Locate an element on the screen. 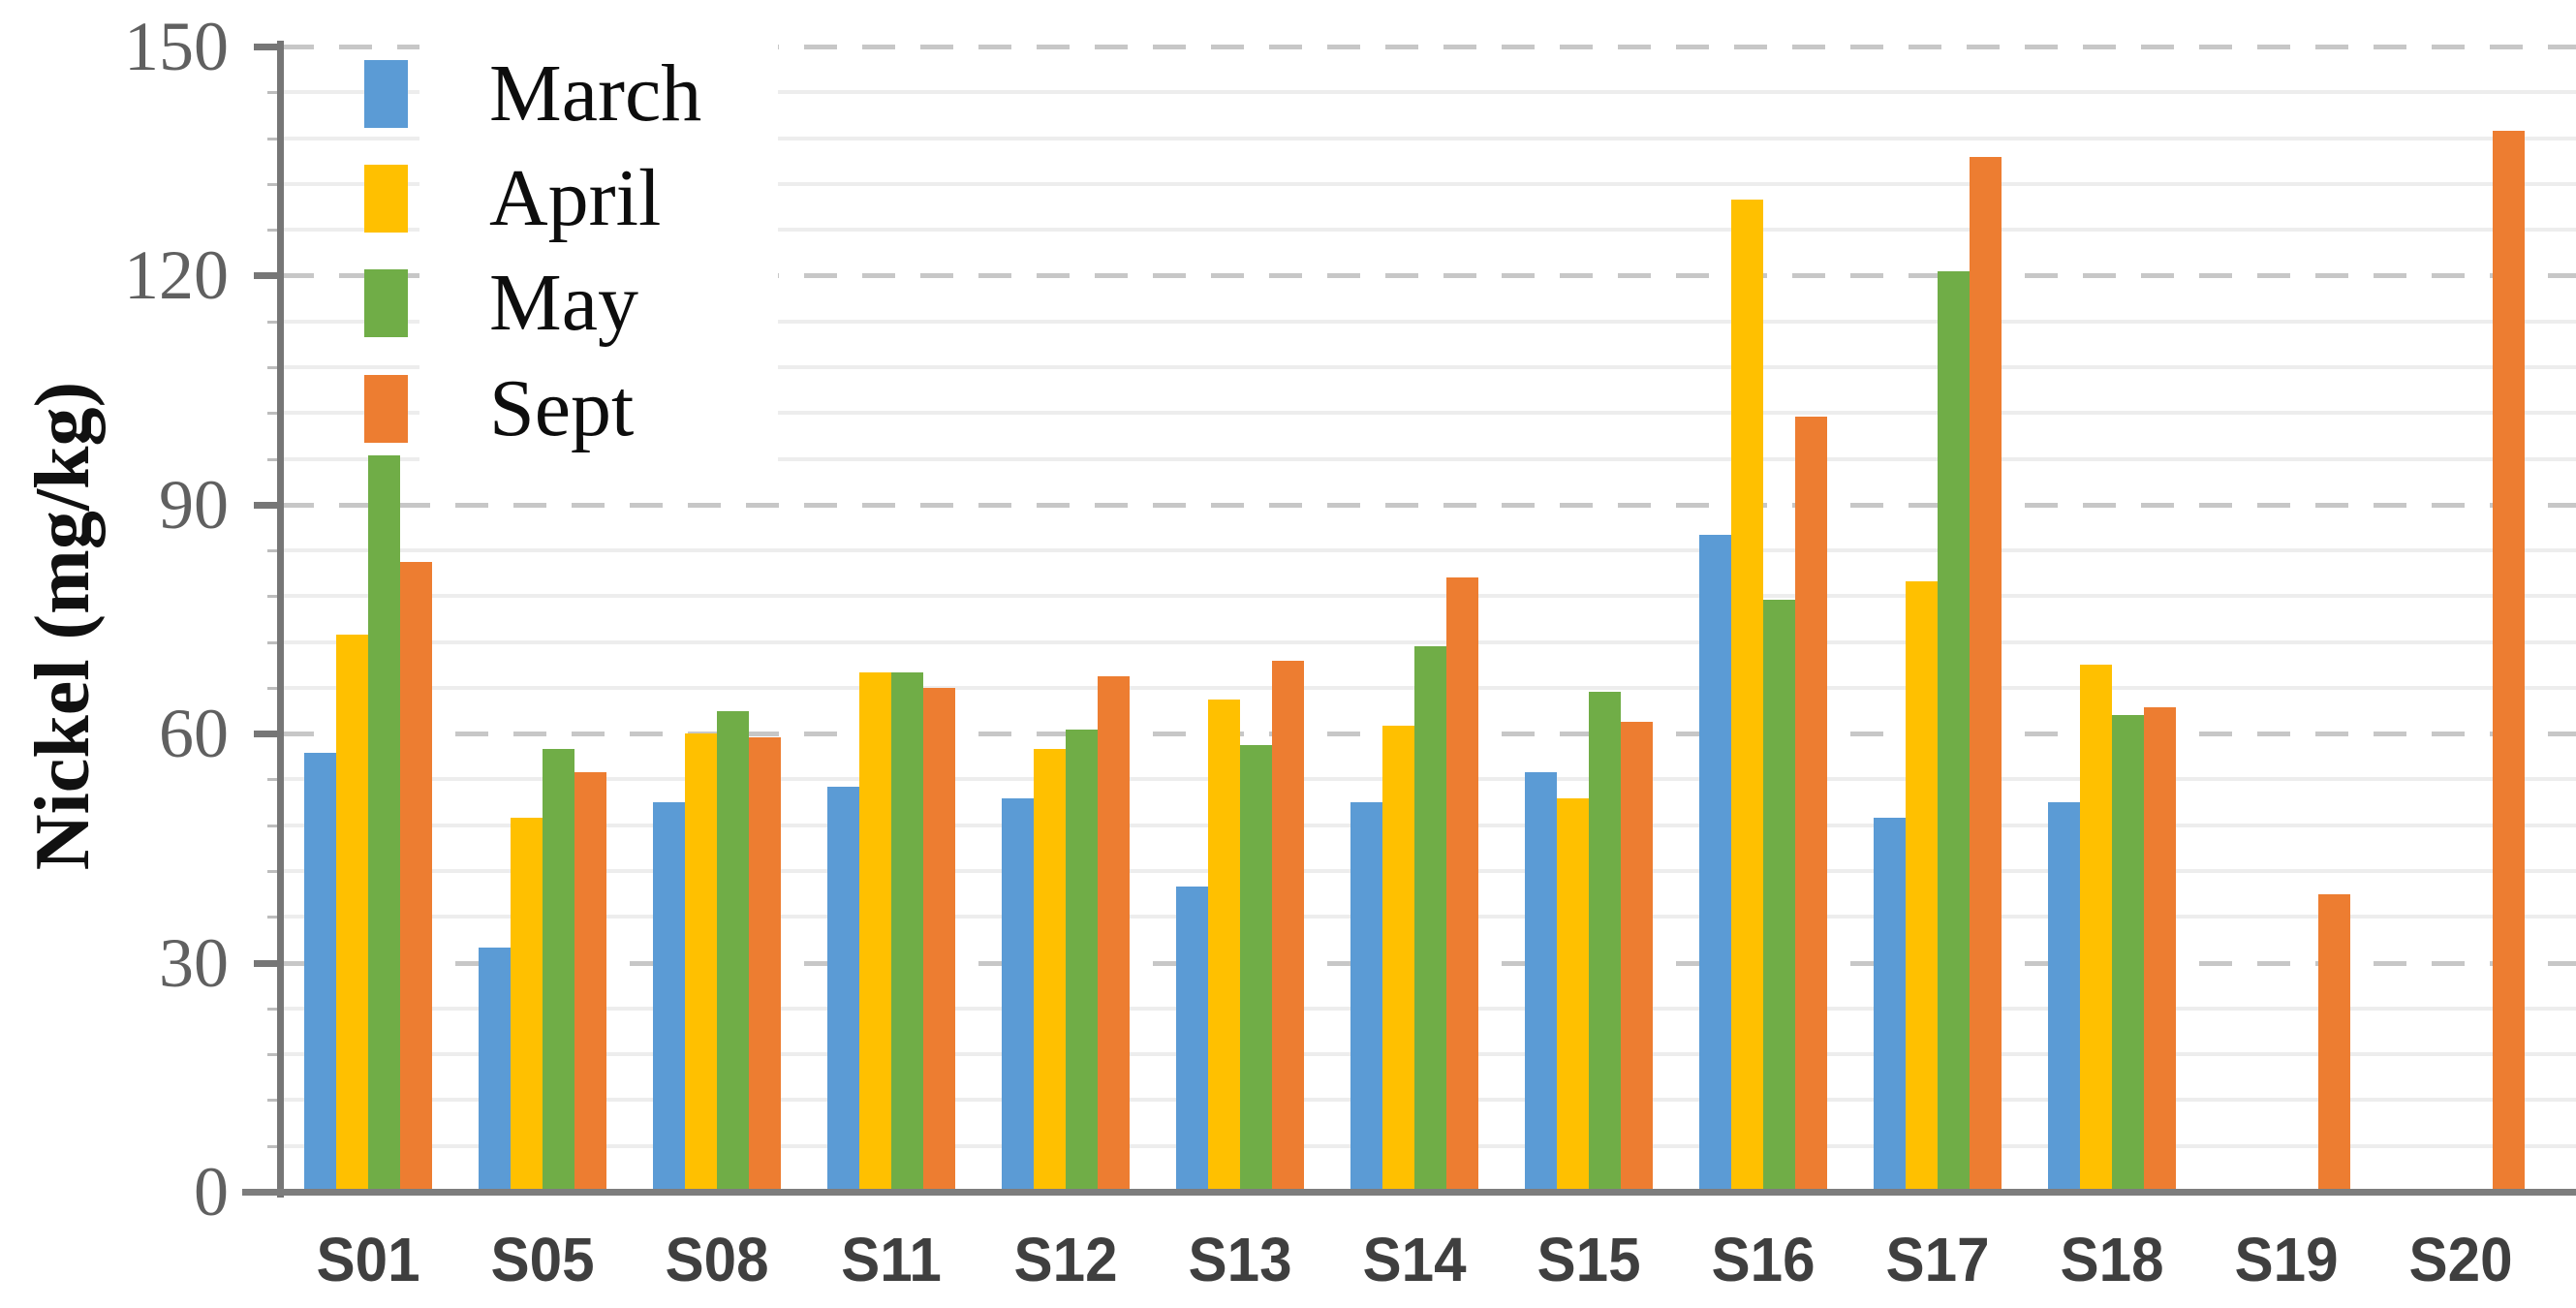  category-label-s19: S19 is located at coordinates (2286, 1259).